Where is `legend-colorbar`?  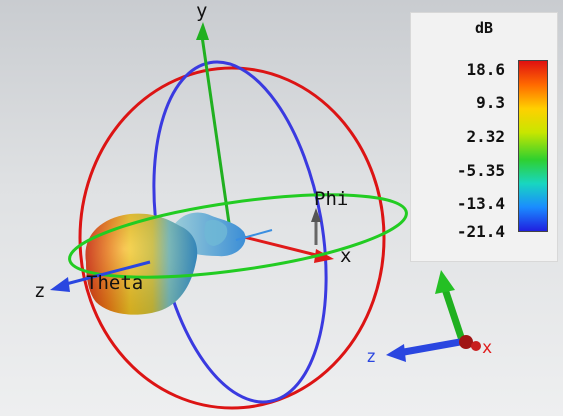
legend-colorbar is located at coordinates (533, 146).